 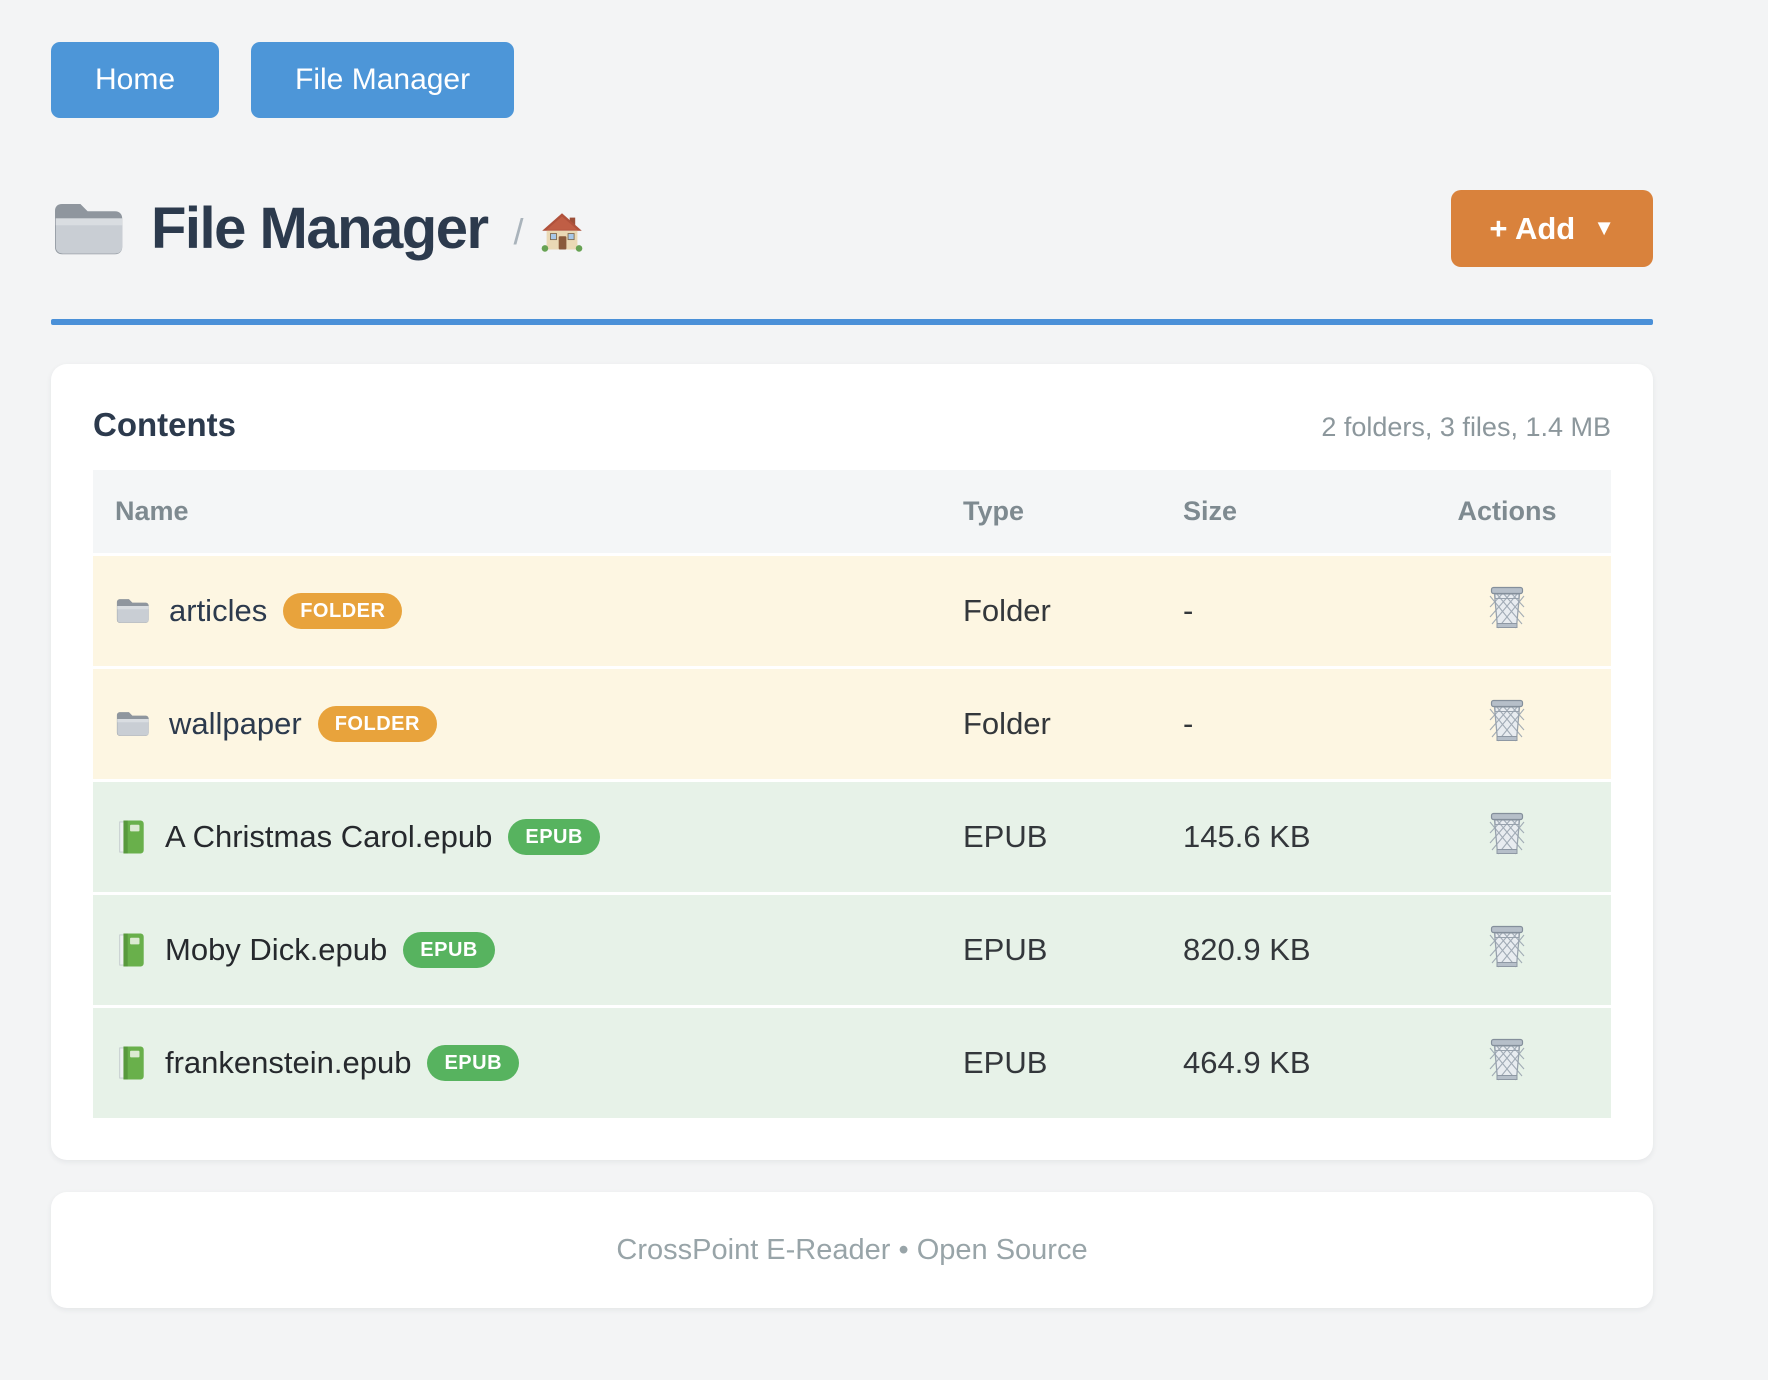 I want to click on column-header-name: Name, so click(x=152, y=511).